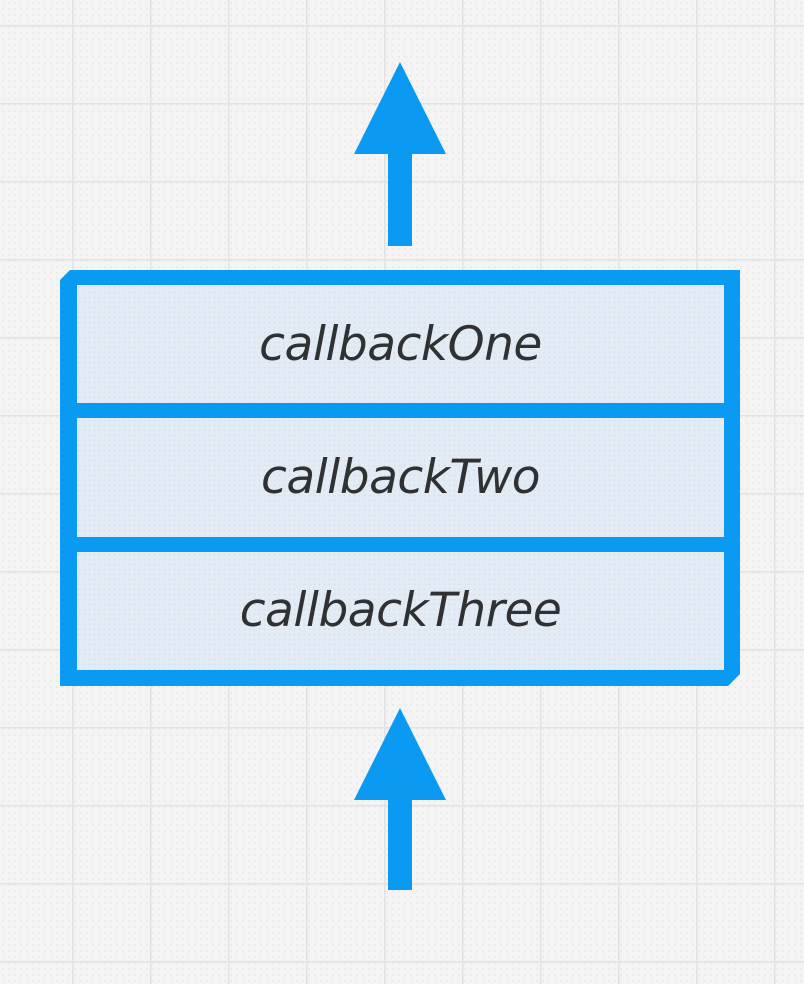 This screenshot has width=804, height=984. I want to click on stack-frame-callback-one: callbackOne, so click(400, 344).